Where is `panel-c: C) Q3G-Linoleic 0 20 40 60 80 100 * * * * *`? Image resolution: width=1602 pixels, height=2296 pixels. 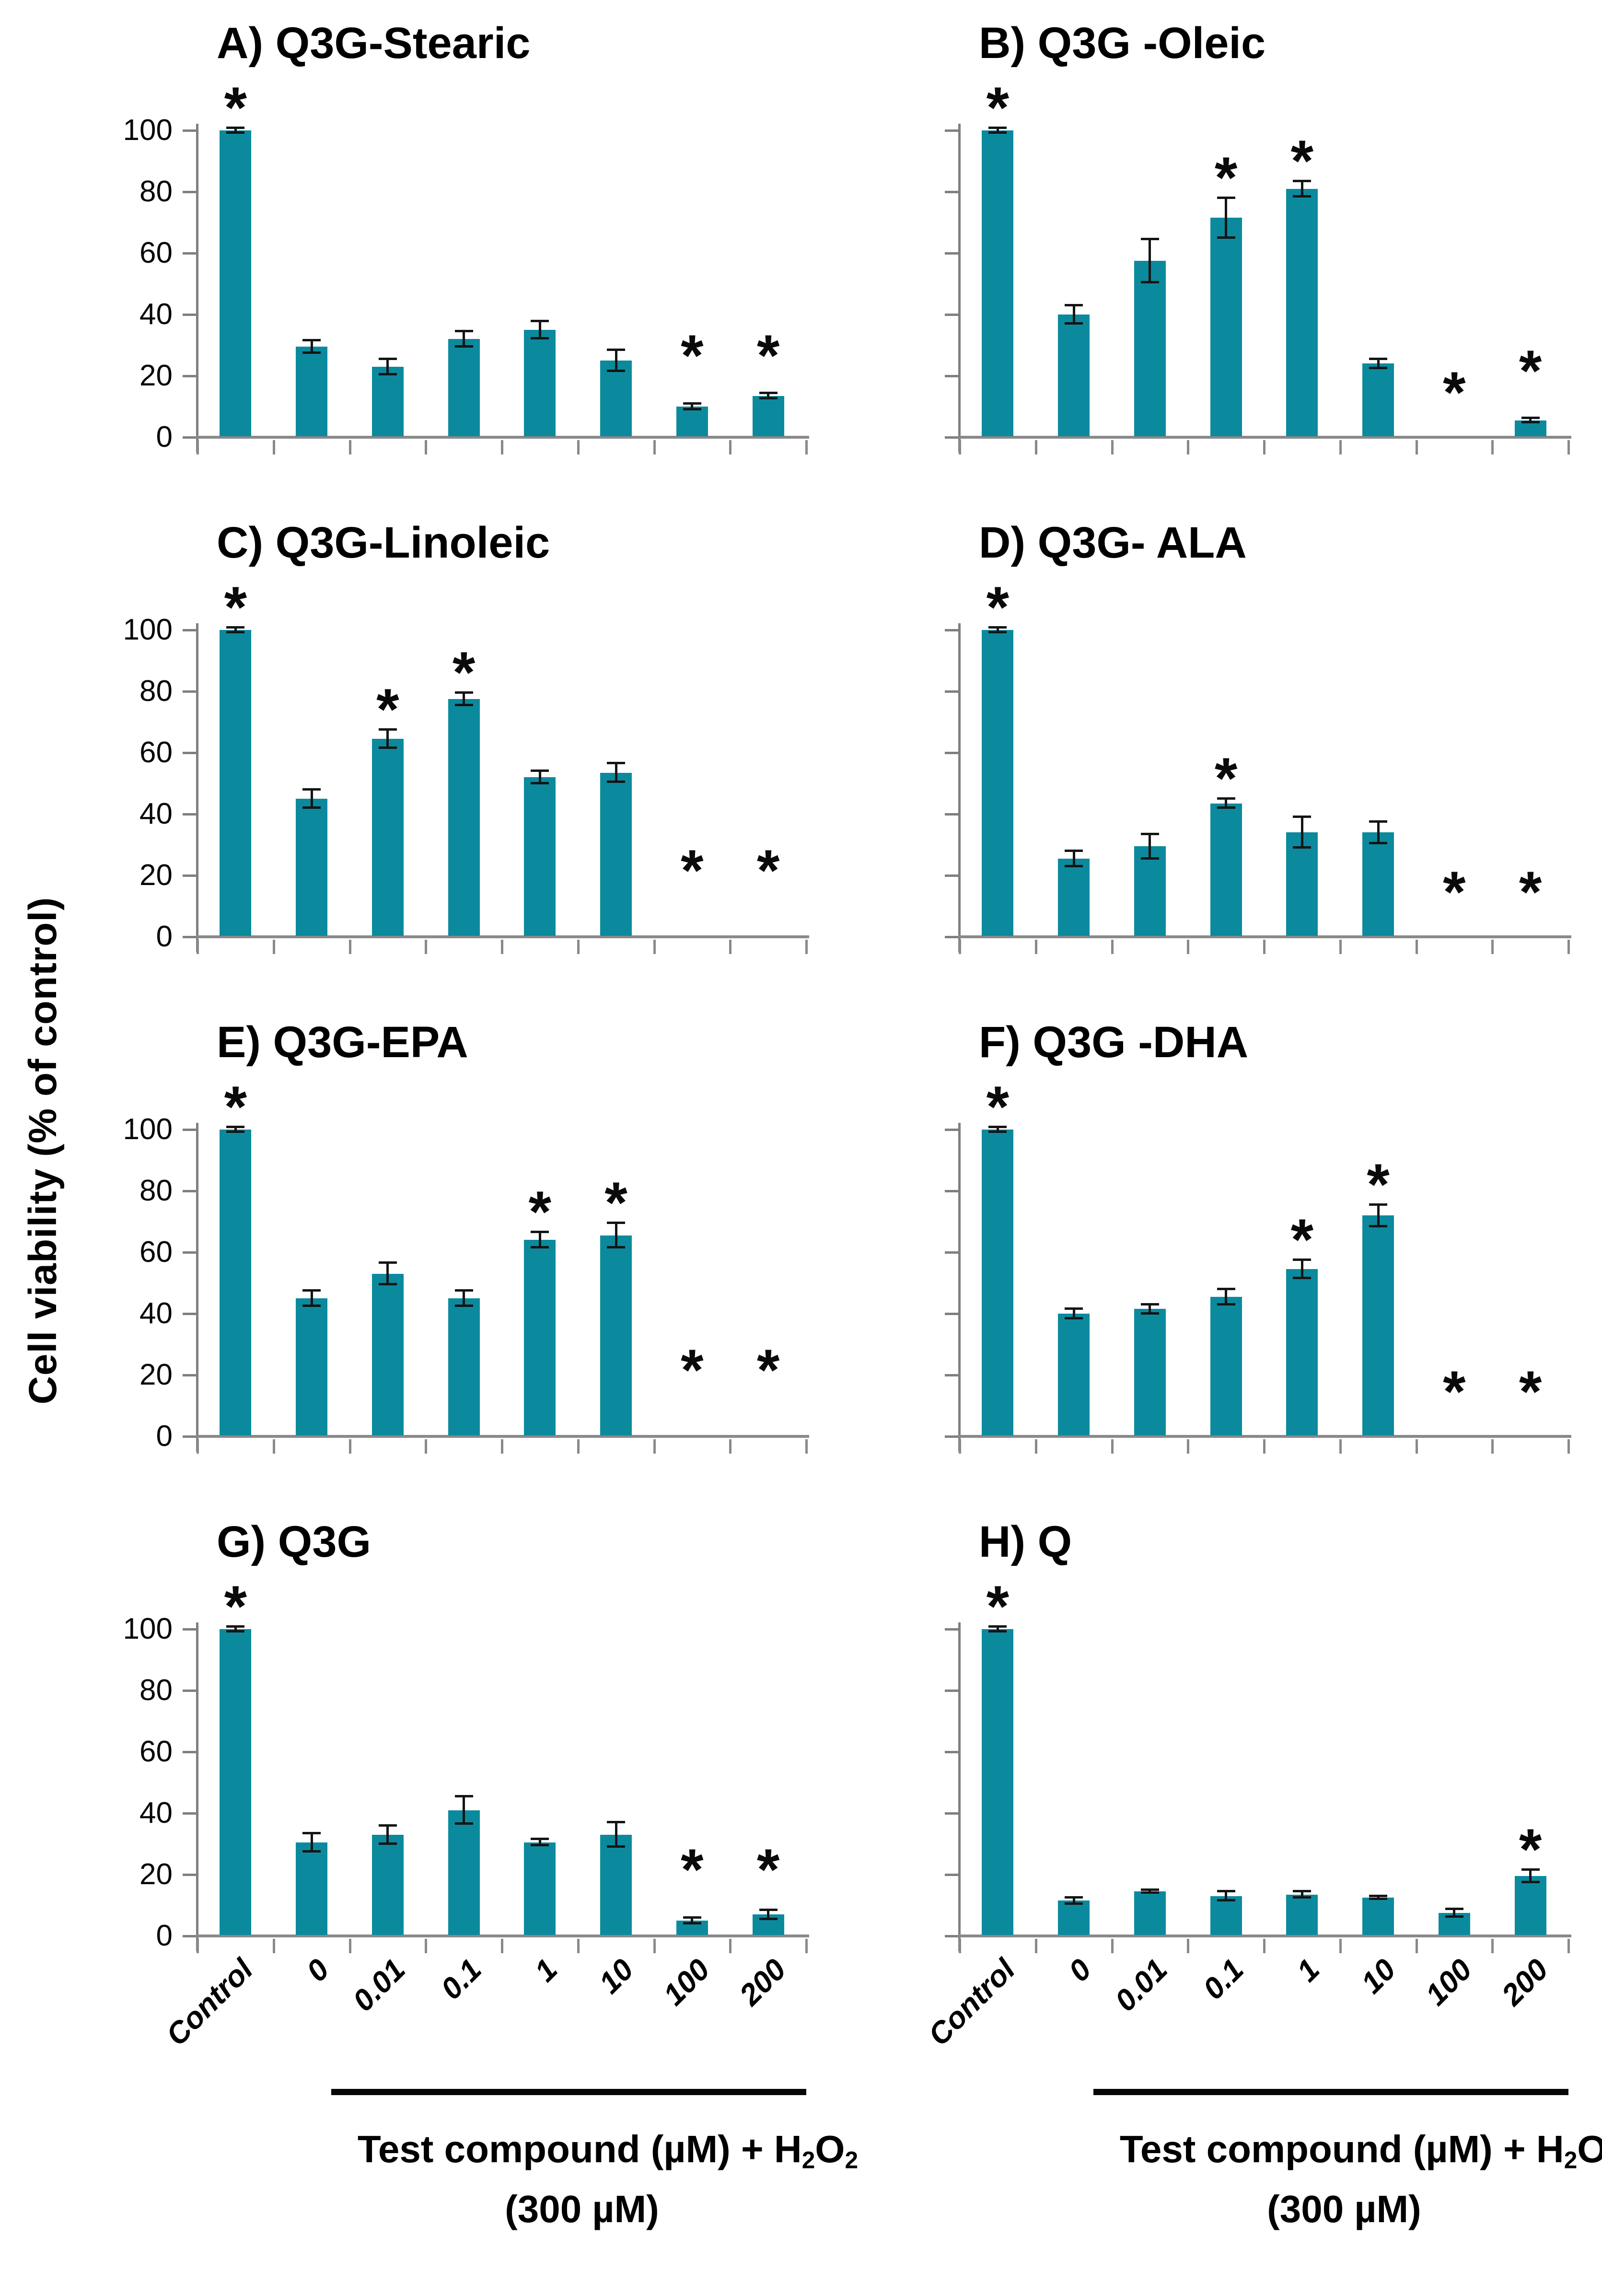 panel-c: C) Q3G-Linoleic 0 20 40 60 80 100 * * * * * is located at coordinates (458, 763).